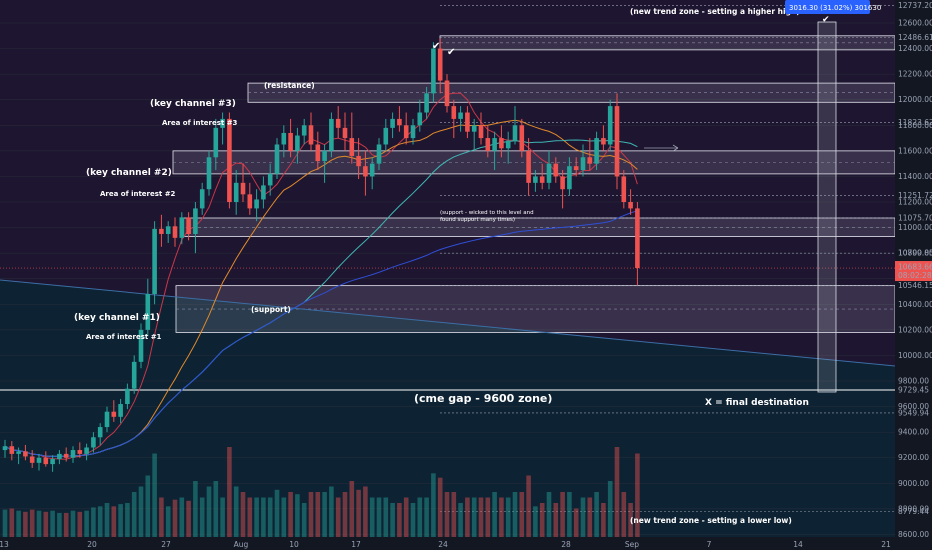  What do you see at coordinates (915, 217) in the screenshot?
I see `price-level-label: 11075.70` at bounding box center [915, 217].